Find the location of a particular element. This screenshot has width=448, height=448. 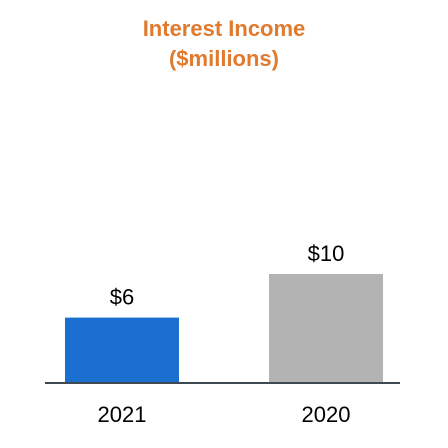

value-label-2021: $6 is located at coordinates (122, 297).